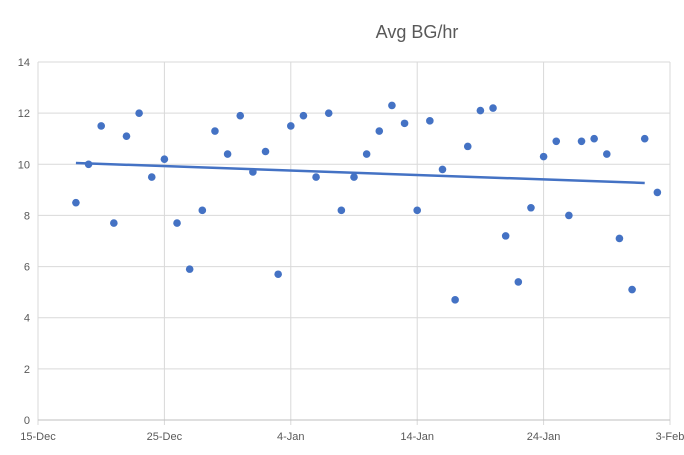  I want to click on x-tick-label: 14-Jan, so click(417, 437).